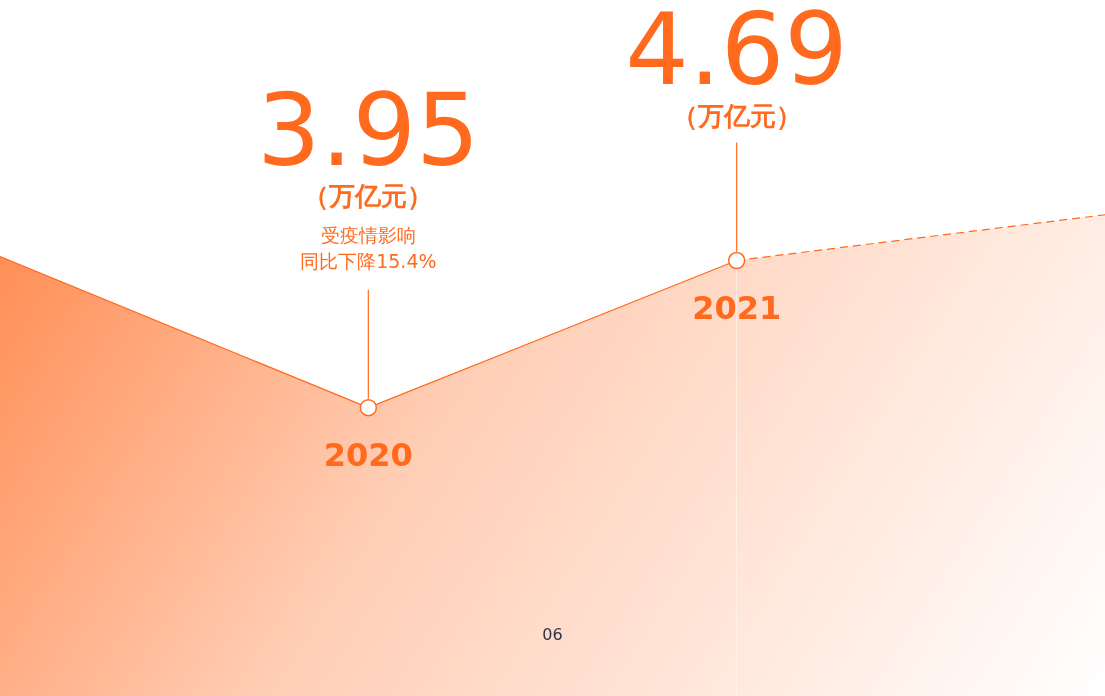  Describe the element at coordinates (368, 454) in the screenshot. I see `x-tick-label: 2020` at that location.